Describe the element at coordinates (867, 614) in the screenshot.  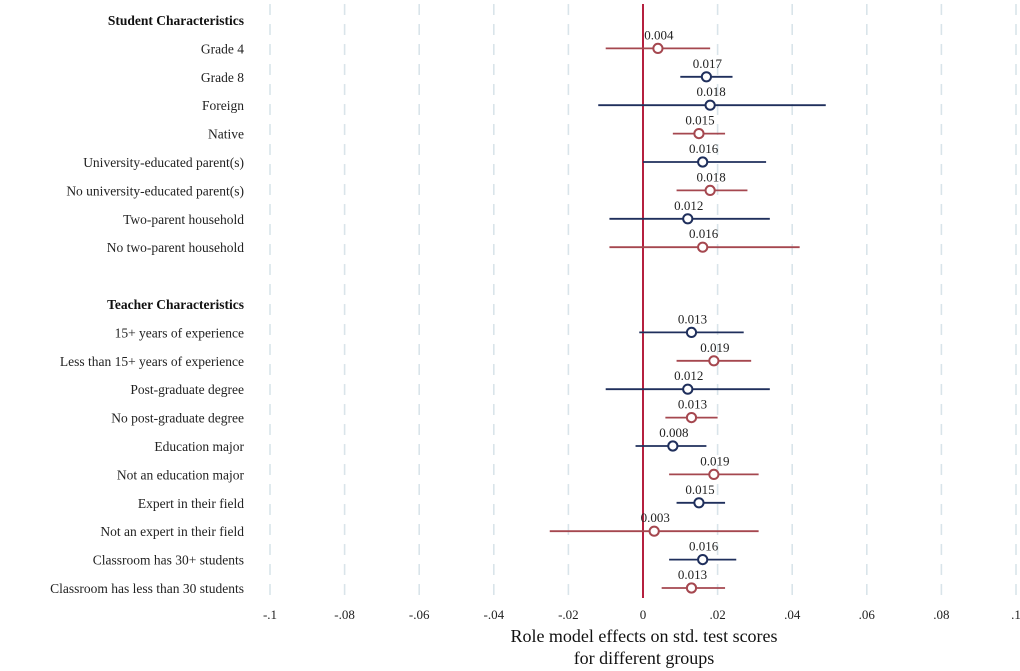
I see `x-tick-label: .06` at that location.